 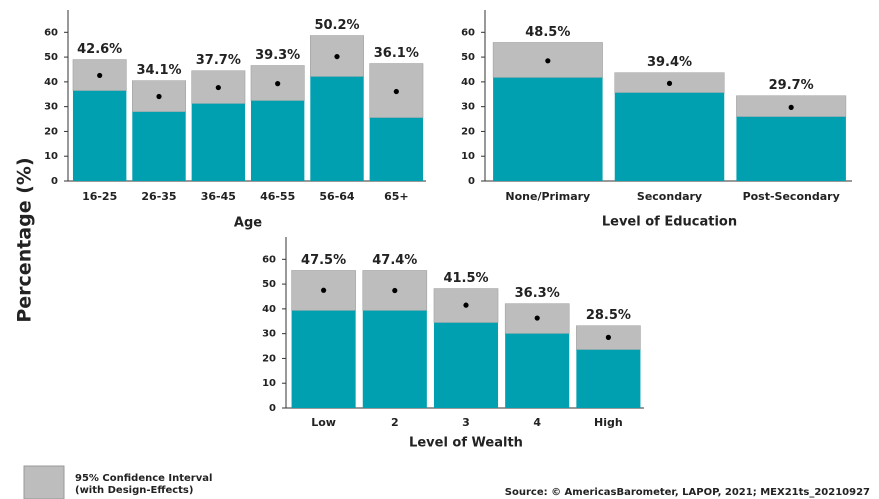 What do you see at coordinates (134, 490) in the screenshot?
I see `legend-label: (with Design-Effects)` at bounding box center [134, 490].